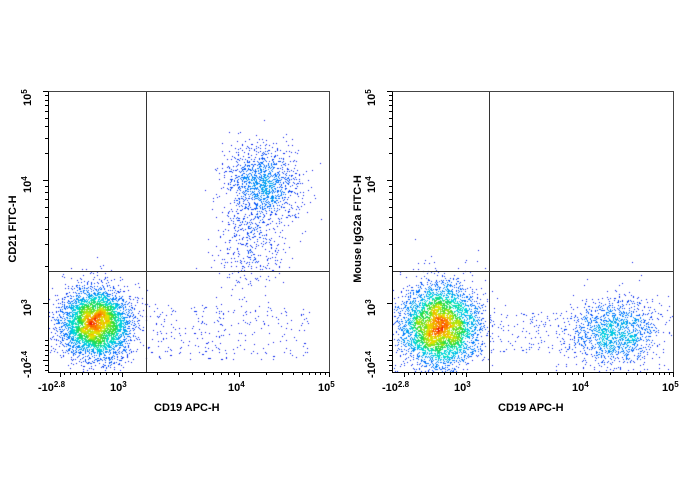 This screenshot has height=490, width=688. Describe the element at coordinates (326, 387) in the screenshot. I see `left-x-tick-1e5: 10⁵` at that location.